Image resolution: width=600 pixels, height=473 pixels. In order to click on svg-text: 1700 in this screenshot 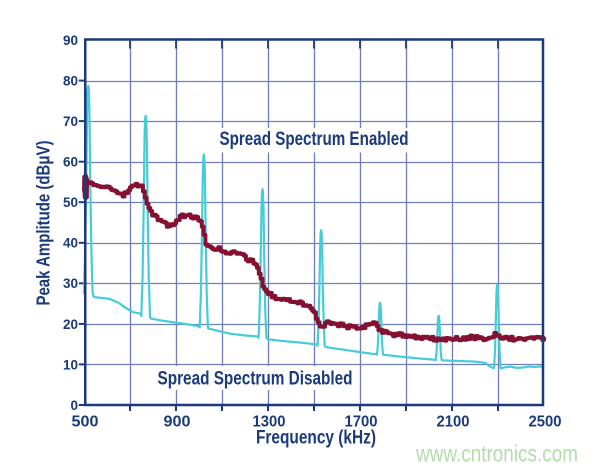, I will do `click(361, 421)`.